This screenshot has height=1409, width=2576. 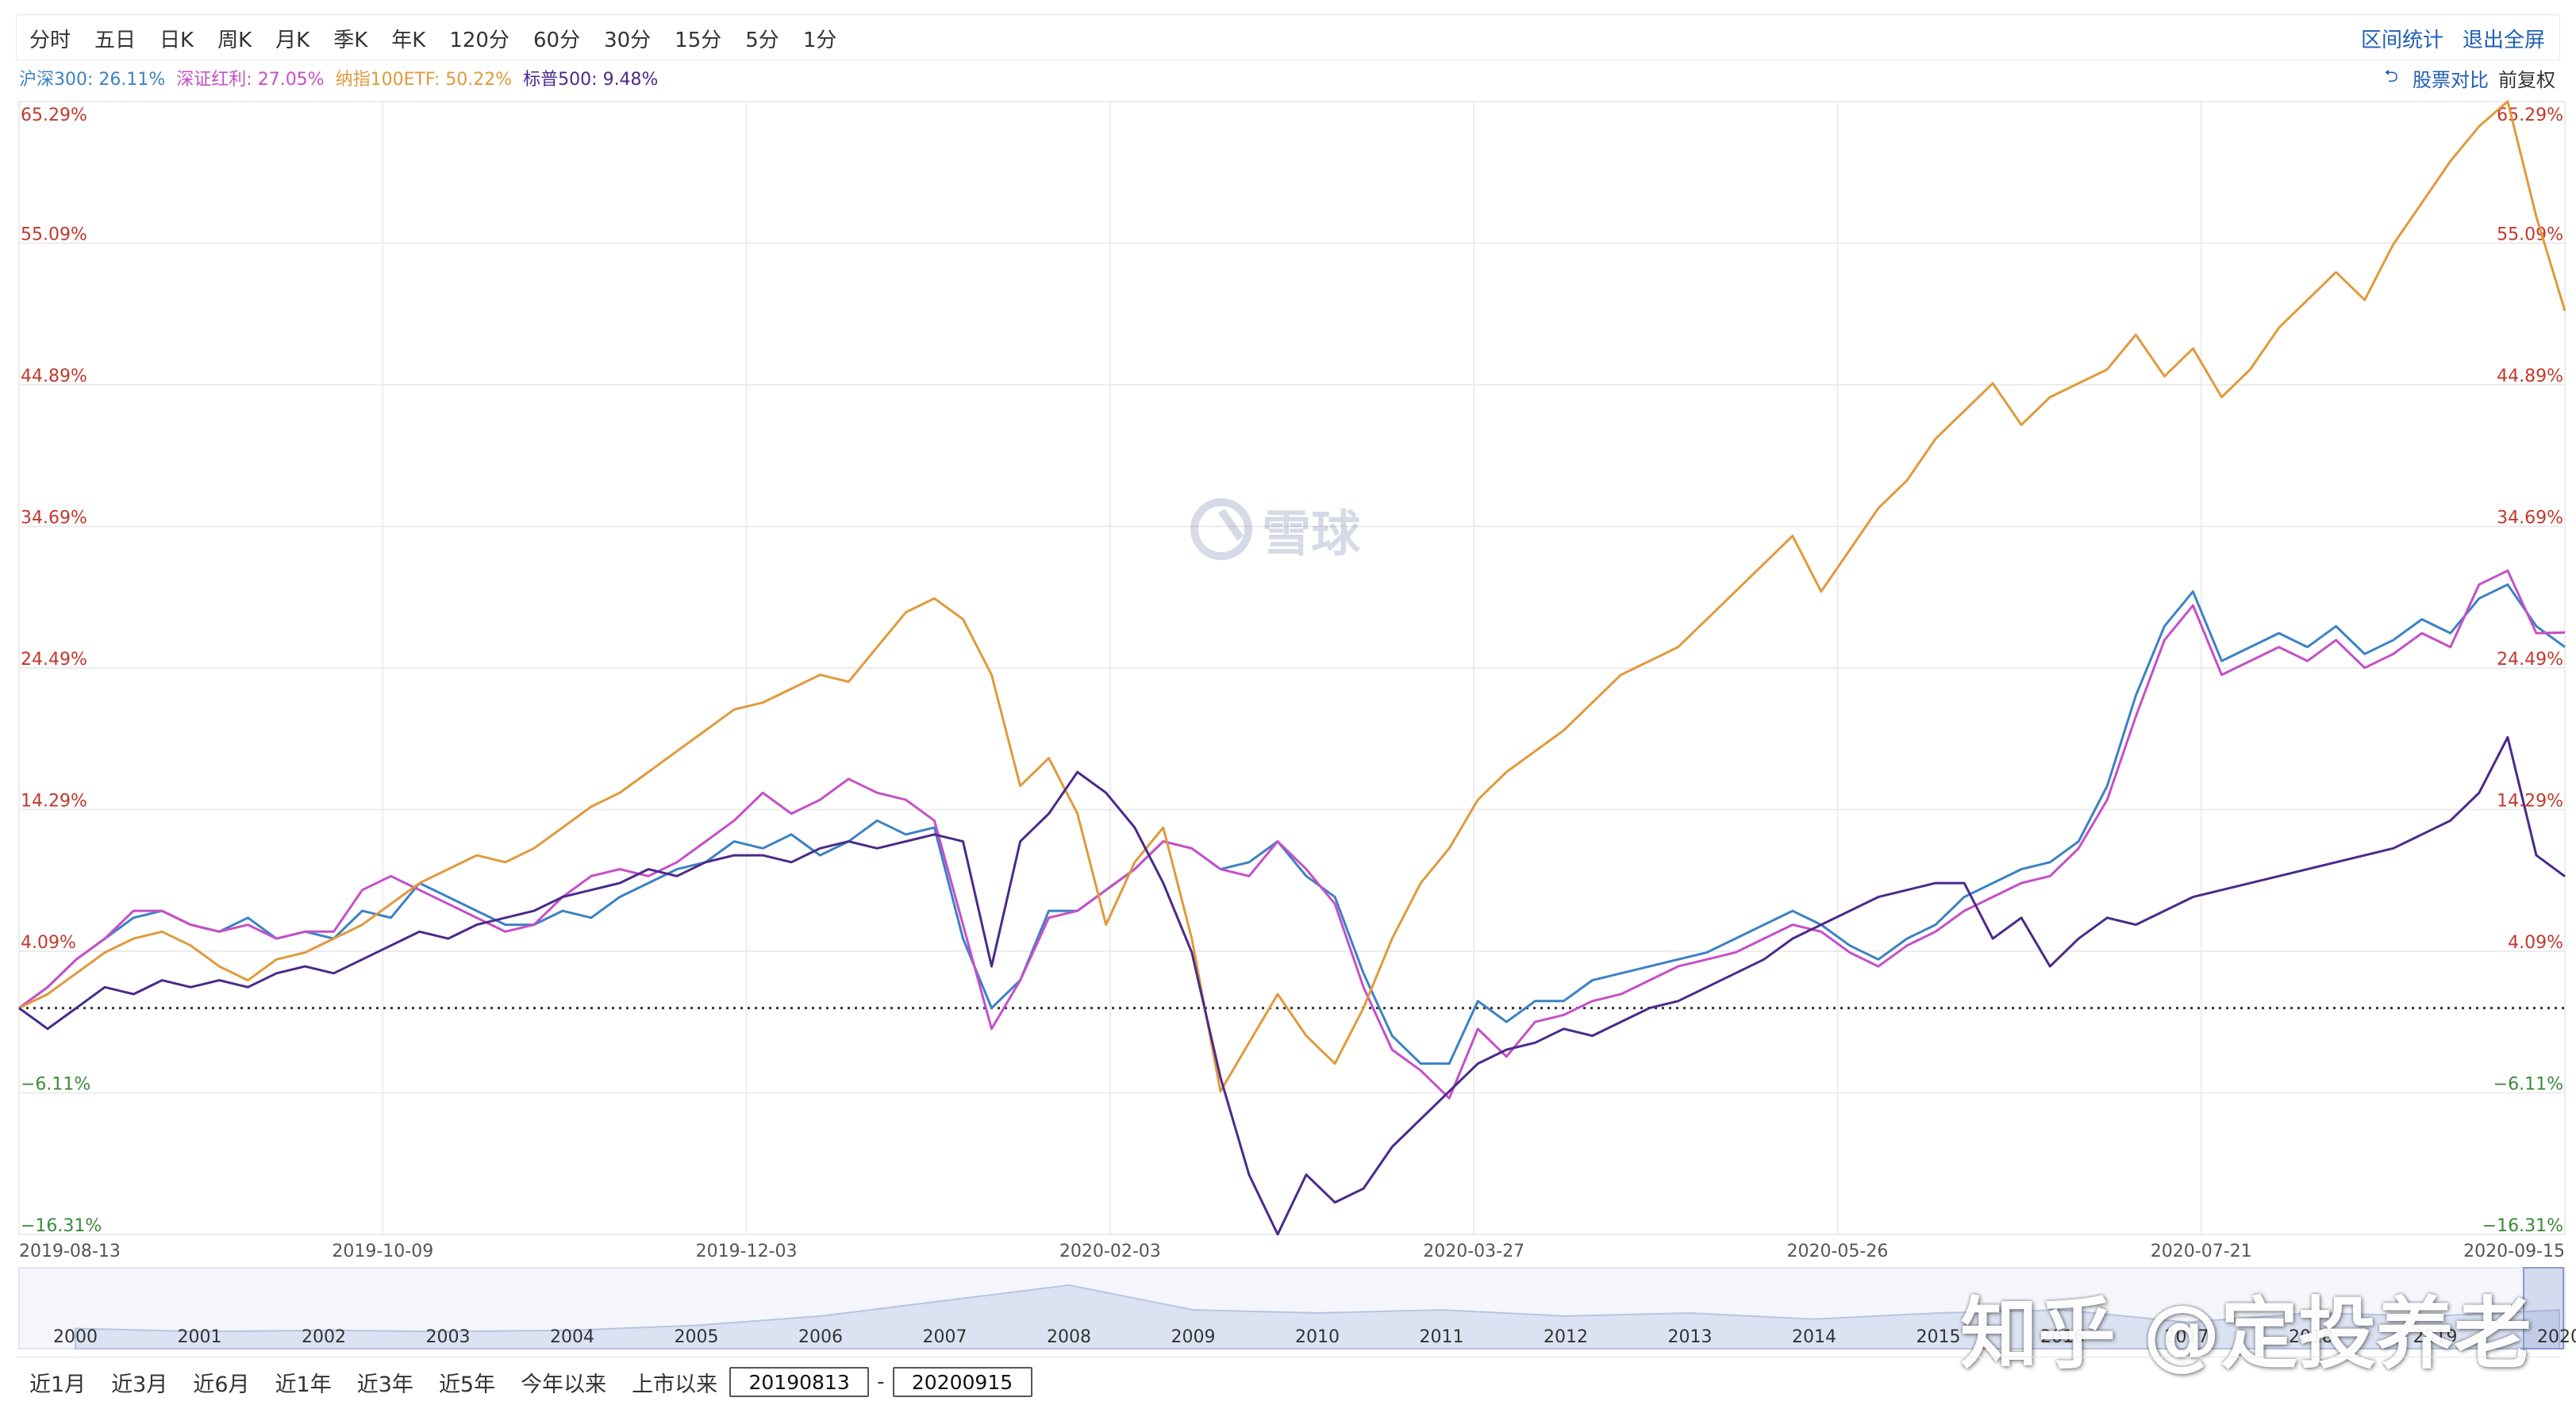 What do you see at coordinates (467, 1384) in the screenshot?
I see `range-button: 近5年` at bounding box center [467, 1384].